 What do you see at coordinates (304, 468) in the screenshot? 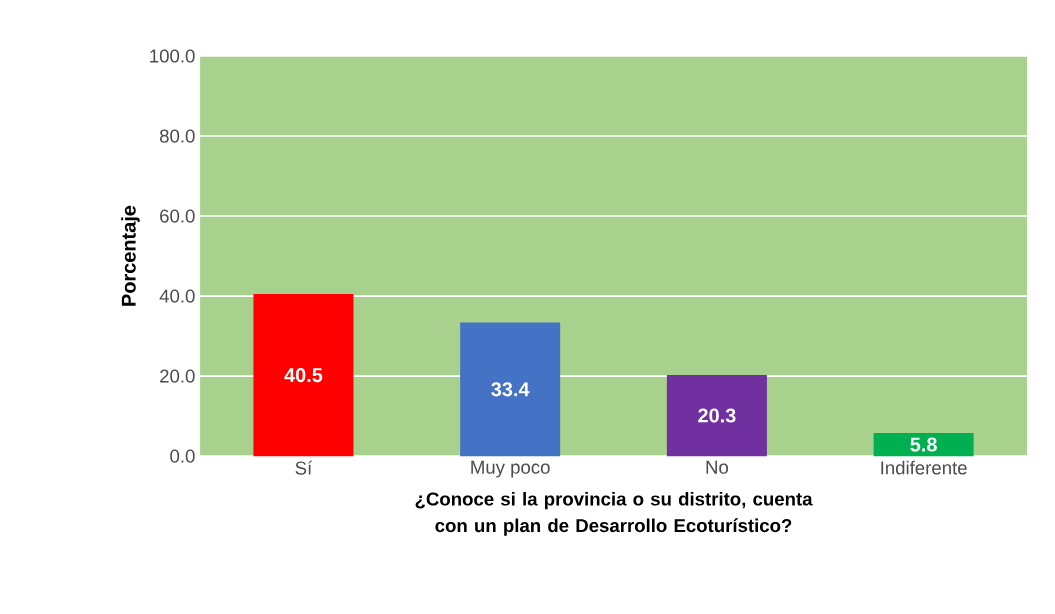
I see `x-tick-label: Sí` at bounding box center [304, 468].